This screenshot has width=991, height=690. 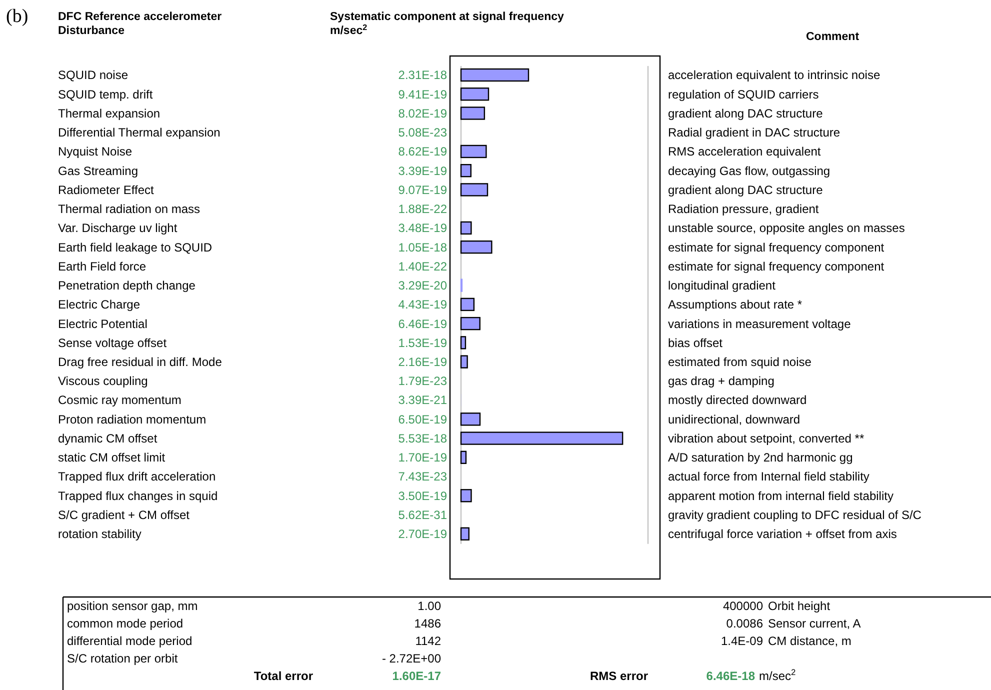 What do you see at coordinates (423, 228) in the screenshot?
I see `data-label: 3.48E-19` at bounding box center [423, 228].